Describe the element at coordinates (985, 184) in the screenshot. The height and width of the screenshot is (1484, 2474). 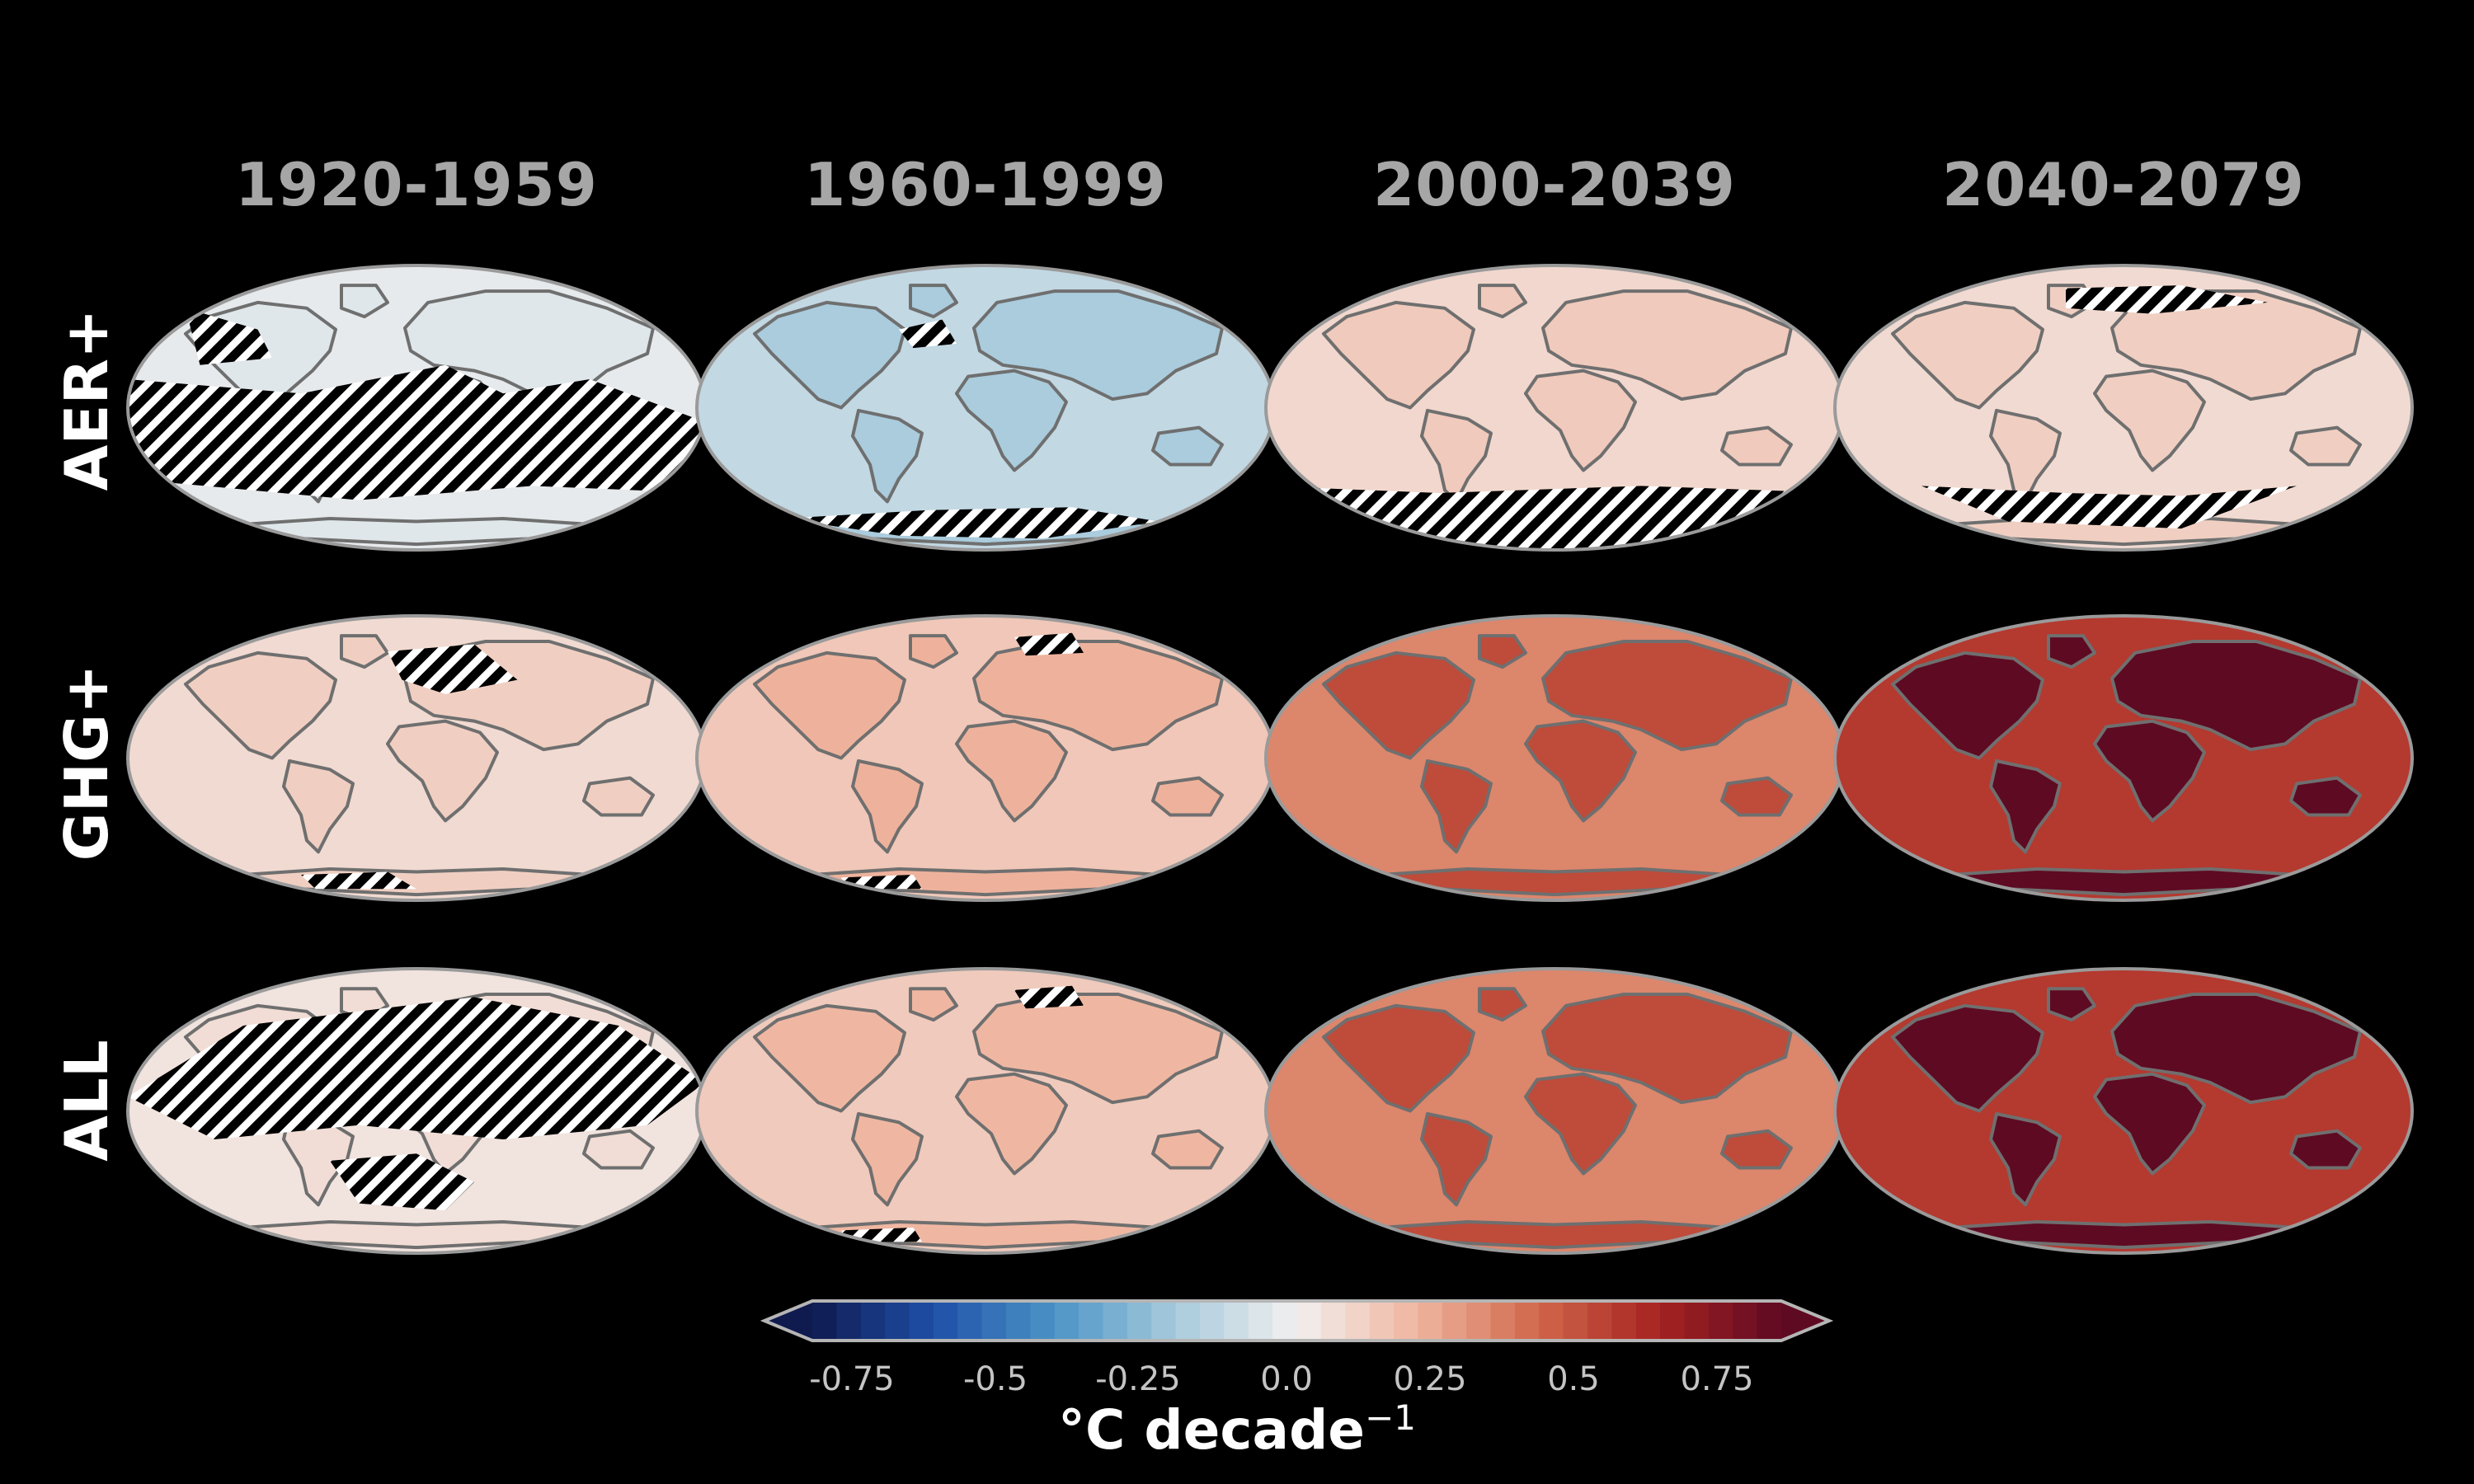
I see `column-title-1960-1999: 1960-1999` at that location.